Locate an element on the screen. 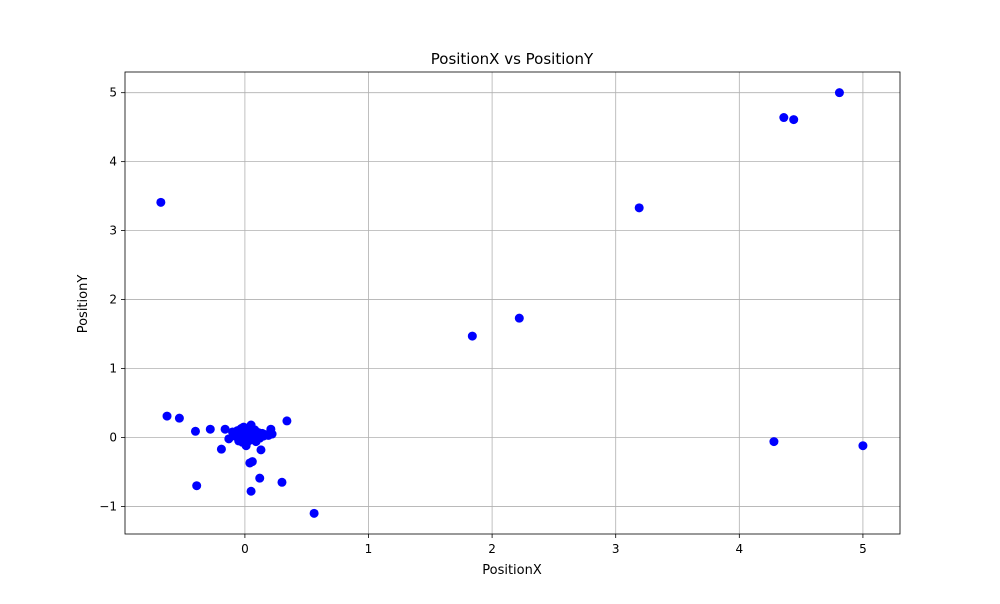 The height and width of the screenshot is (604, 1000). y-axis-label: PositionY is located at coordinates (83, 304).